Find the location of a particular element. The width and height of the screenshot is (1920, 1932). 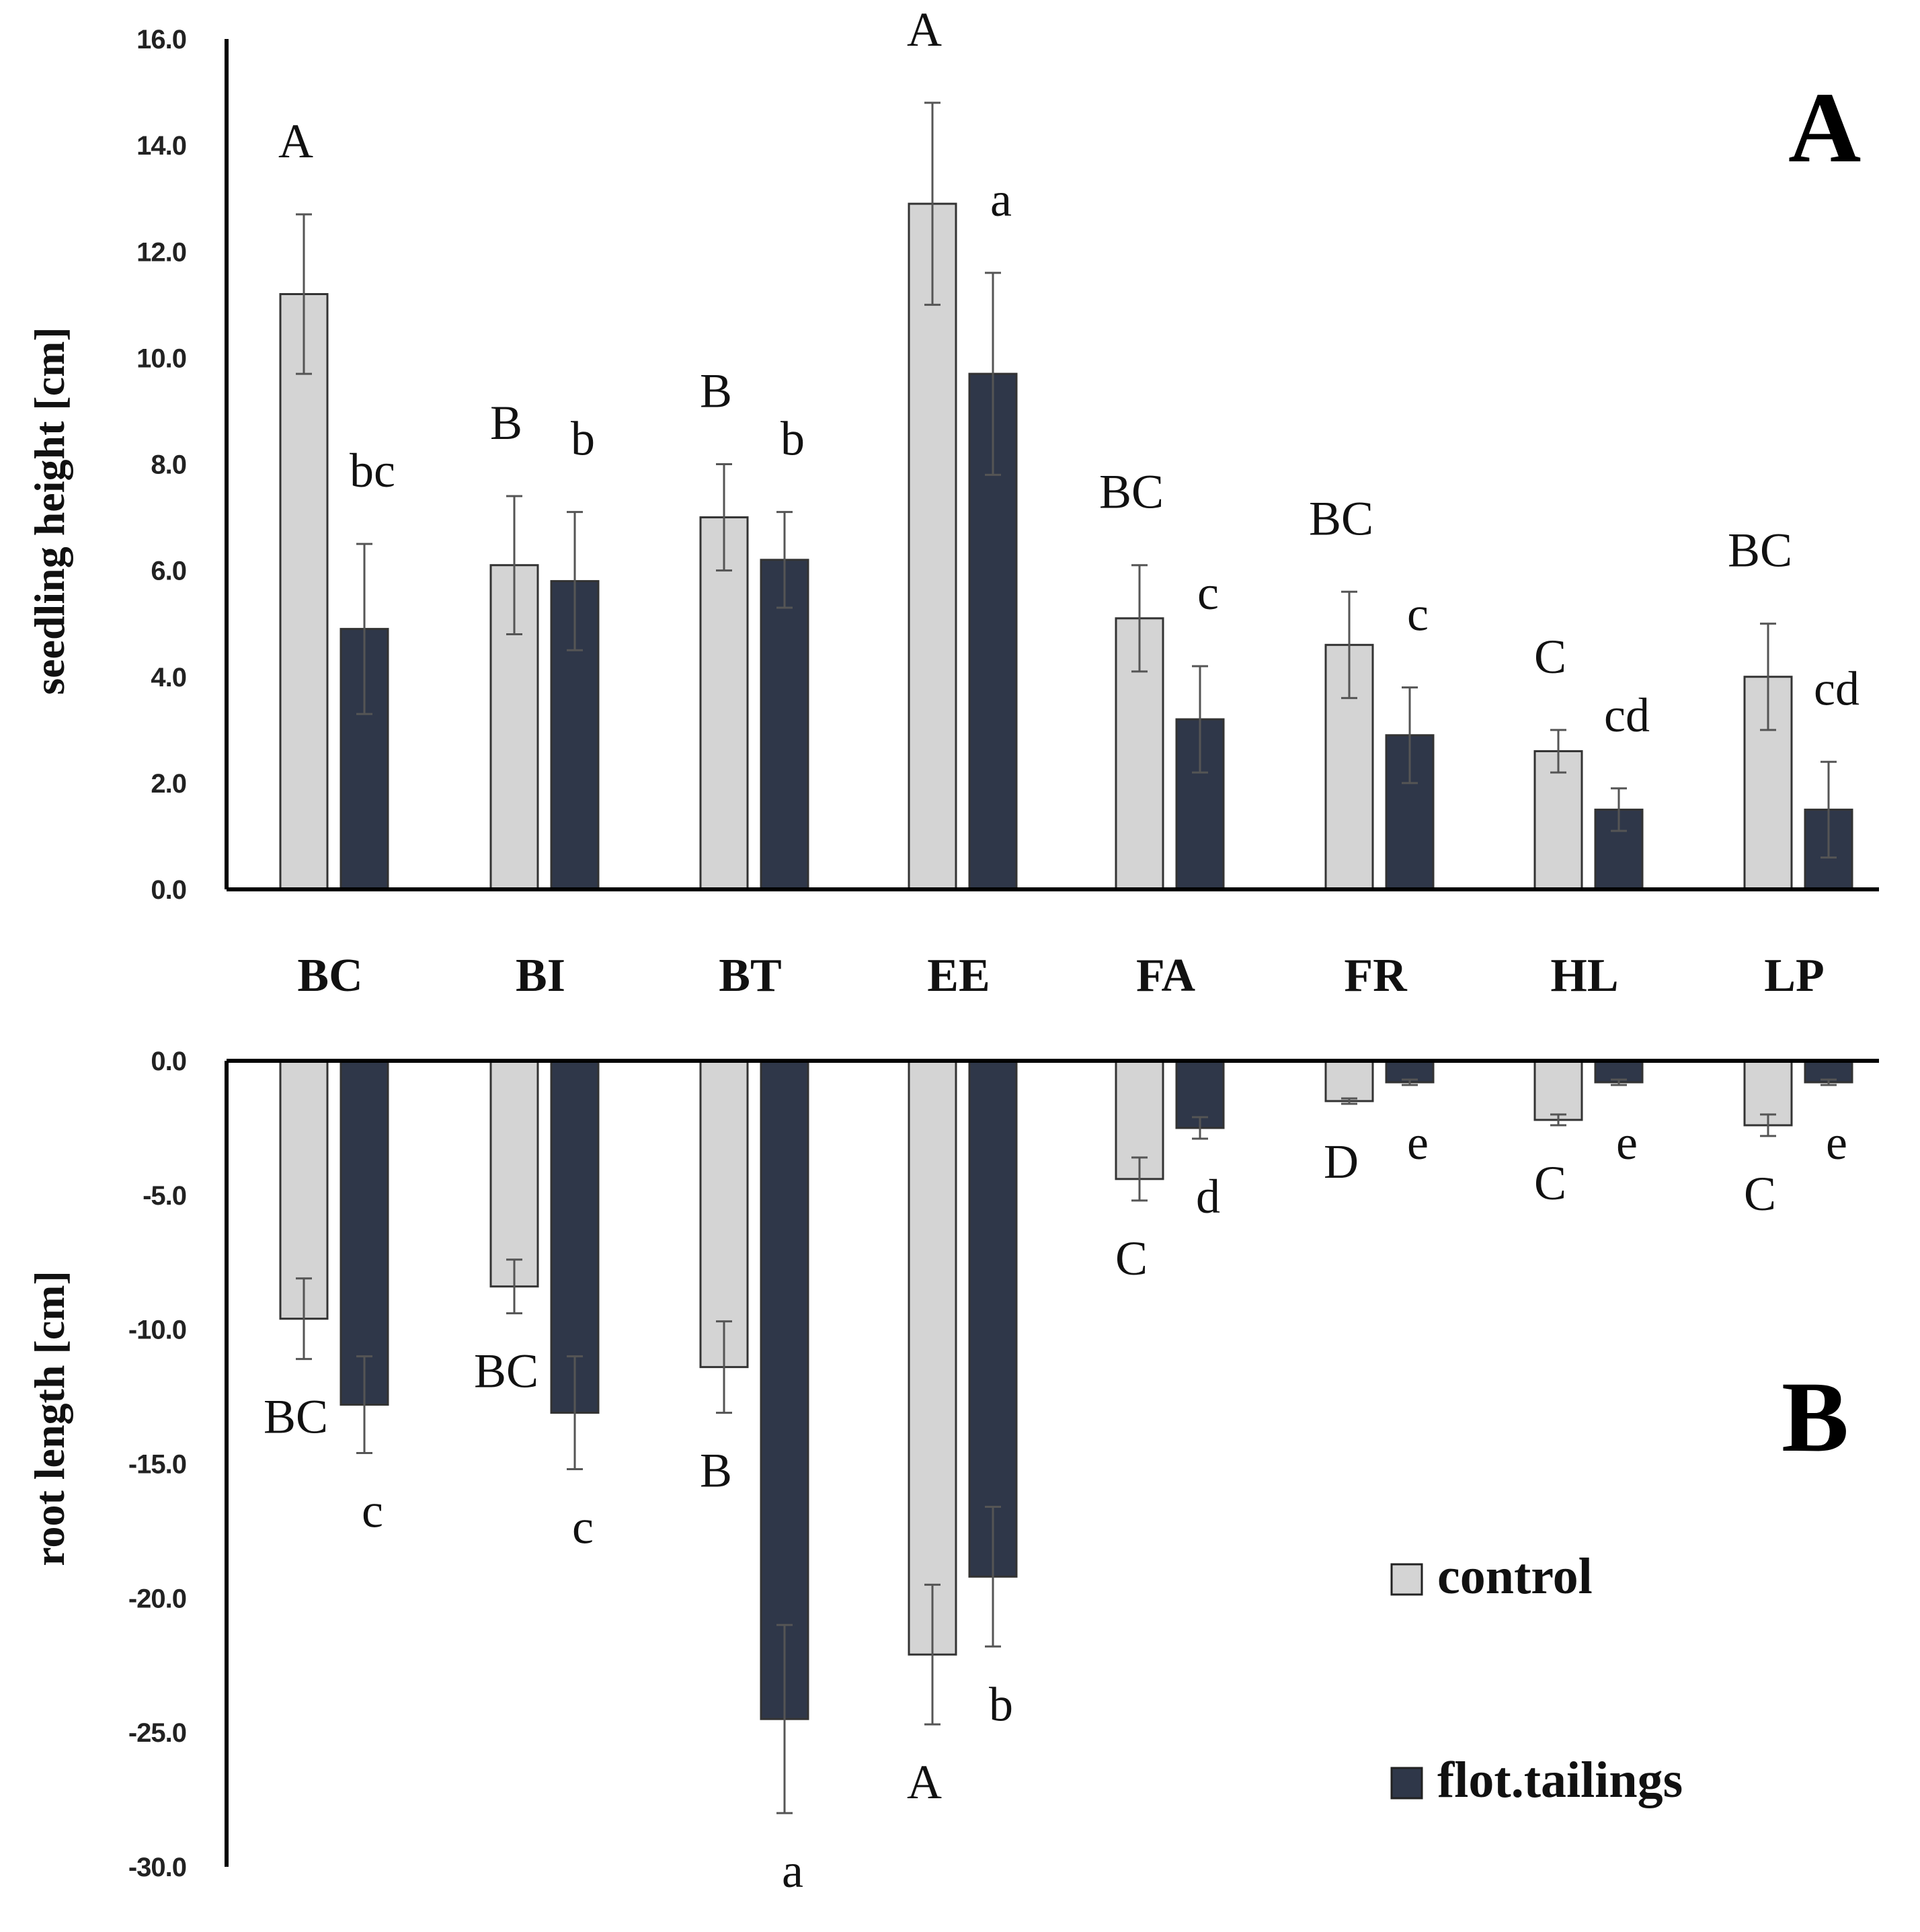

bar-b-control-BI is located at coordinates (514, 1173).